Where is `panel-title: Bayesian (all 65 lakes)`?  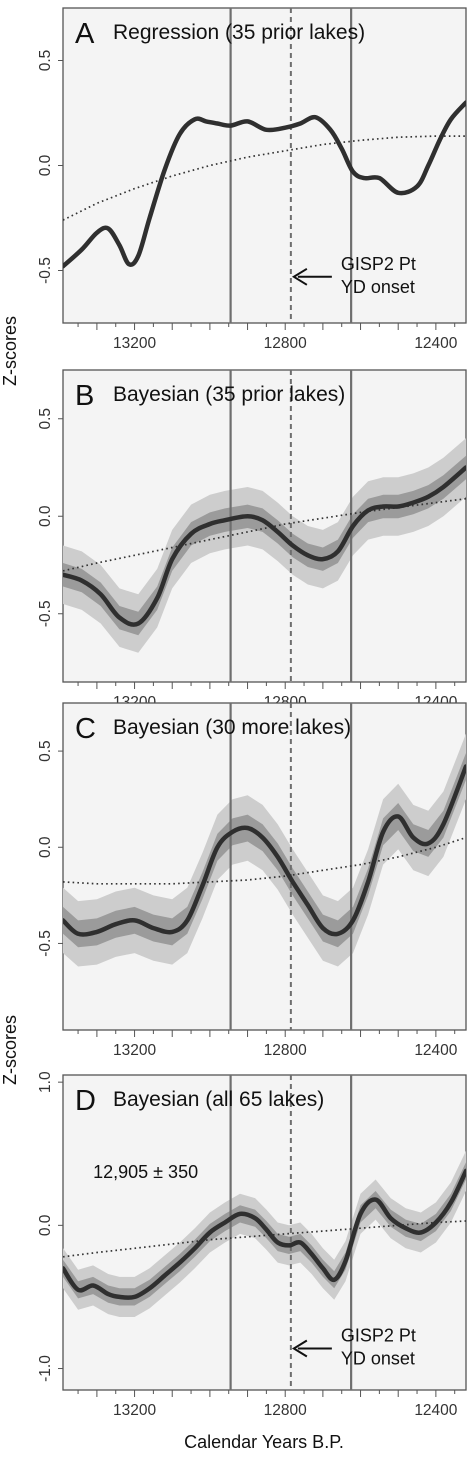 panel-title: Bayesian (all 65 lakes) is located at coordinates (218, 1099).